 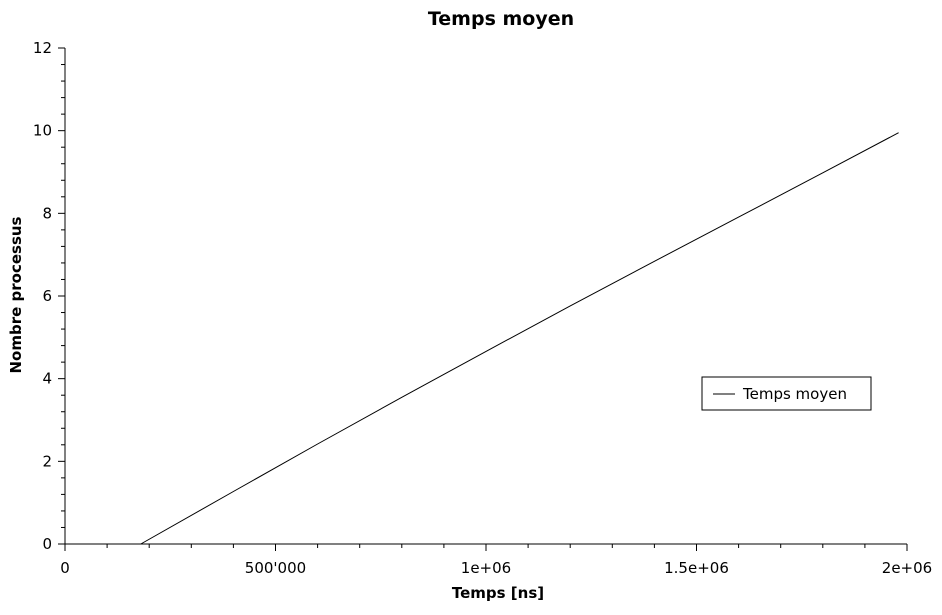 I want to click on chart-title: Temps moyen, so click(x=501, y=19).